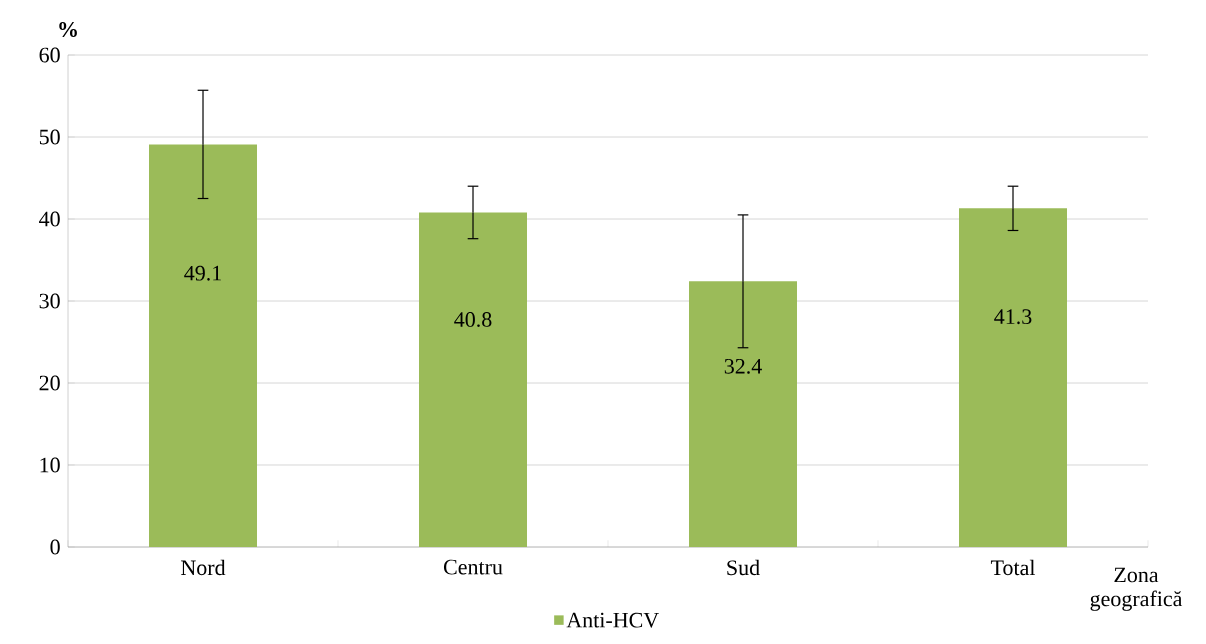  What do you see at coordinates (1013, 567) in the screenshot?
I see `x-tick-label: Total` at bounding box center [1013, 567].